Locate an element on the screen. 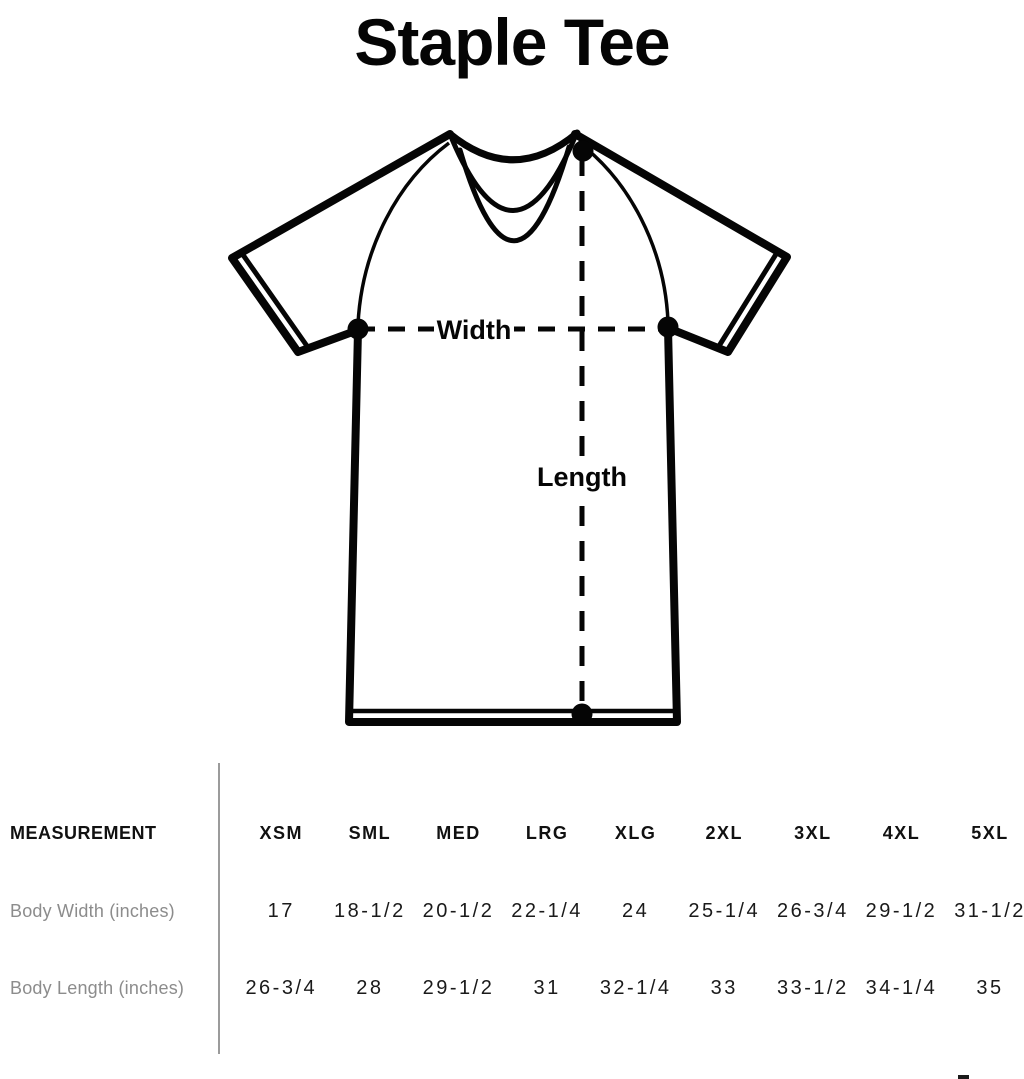  left-armhole-seam is located at coordinates (403, 233).